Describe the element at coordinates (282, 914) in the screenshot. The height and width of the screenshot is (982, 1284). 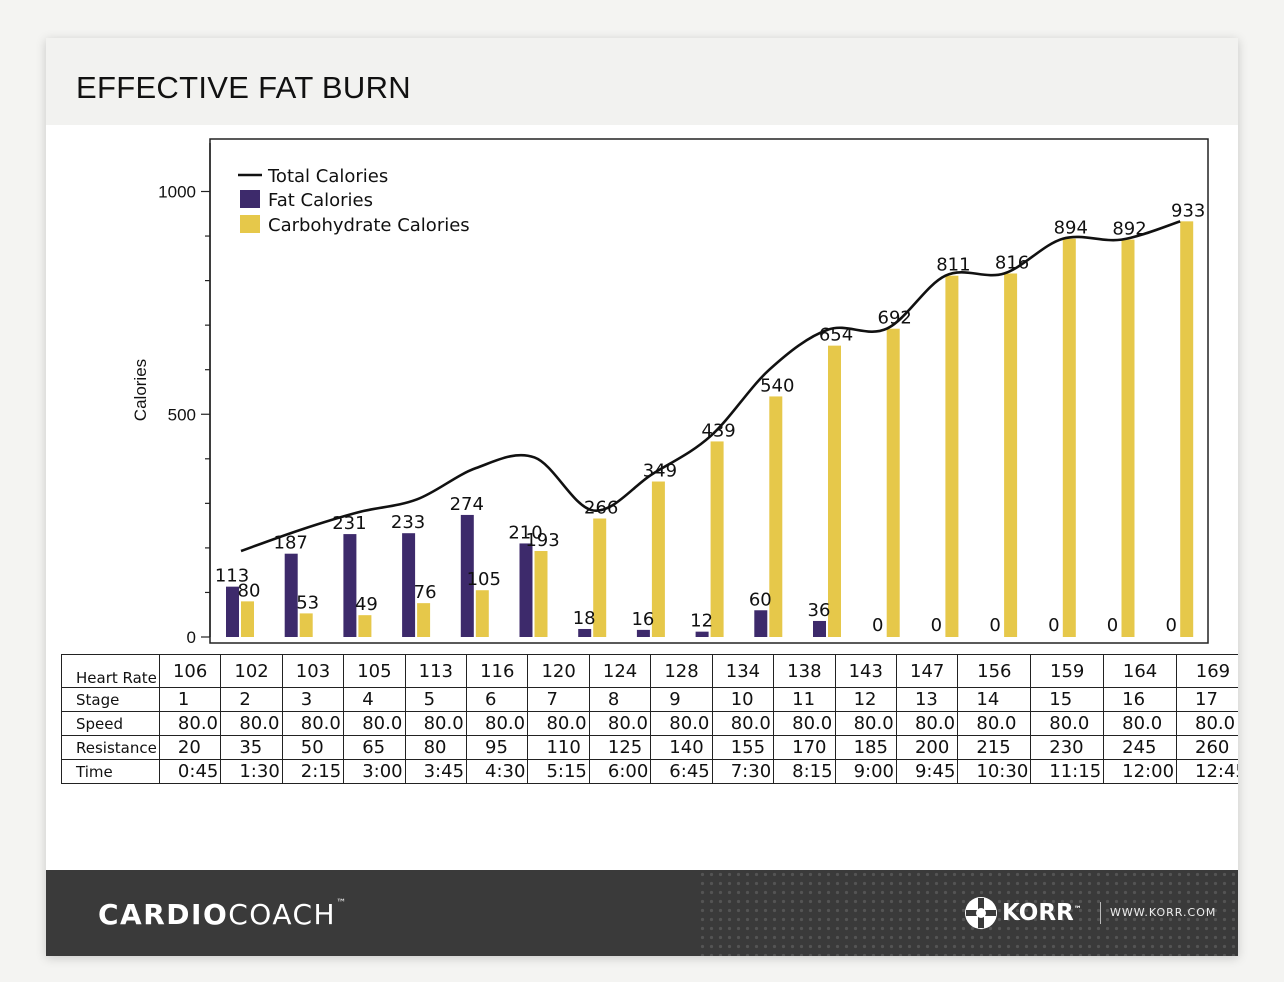
I see `brand-light: COACH` at that location.